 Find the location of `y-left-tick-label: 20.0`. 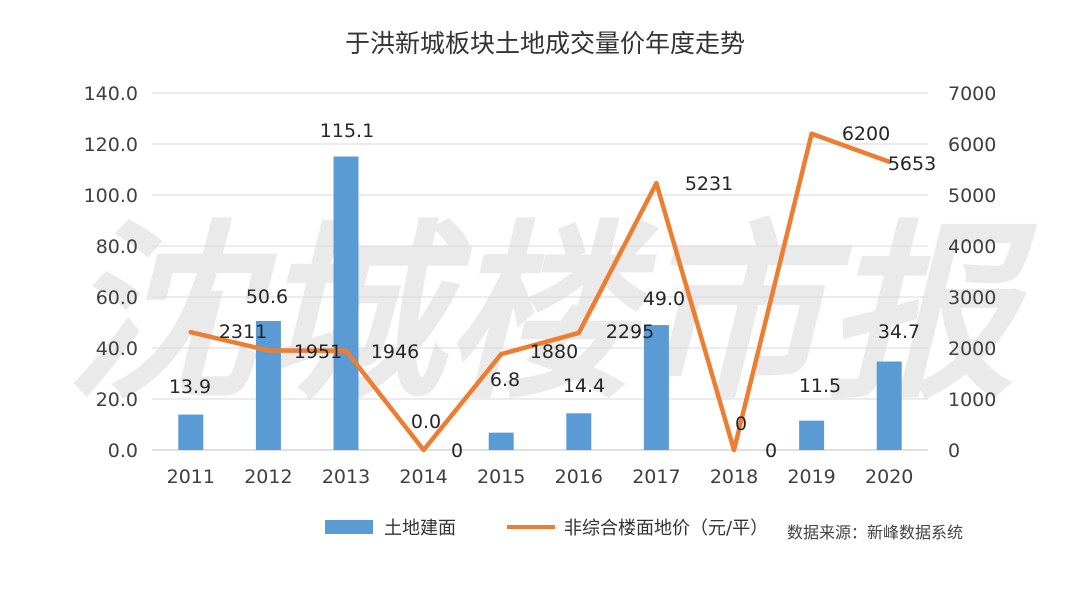

y-left-tick-label: 20.0 is located at coordinates (117, 400).